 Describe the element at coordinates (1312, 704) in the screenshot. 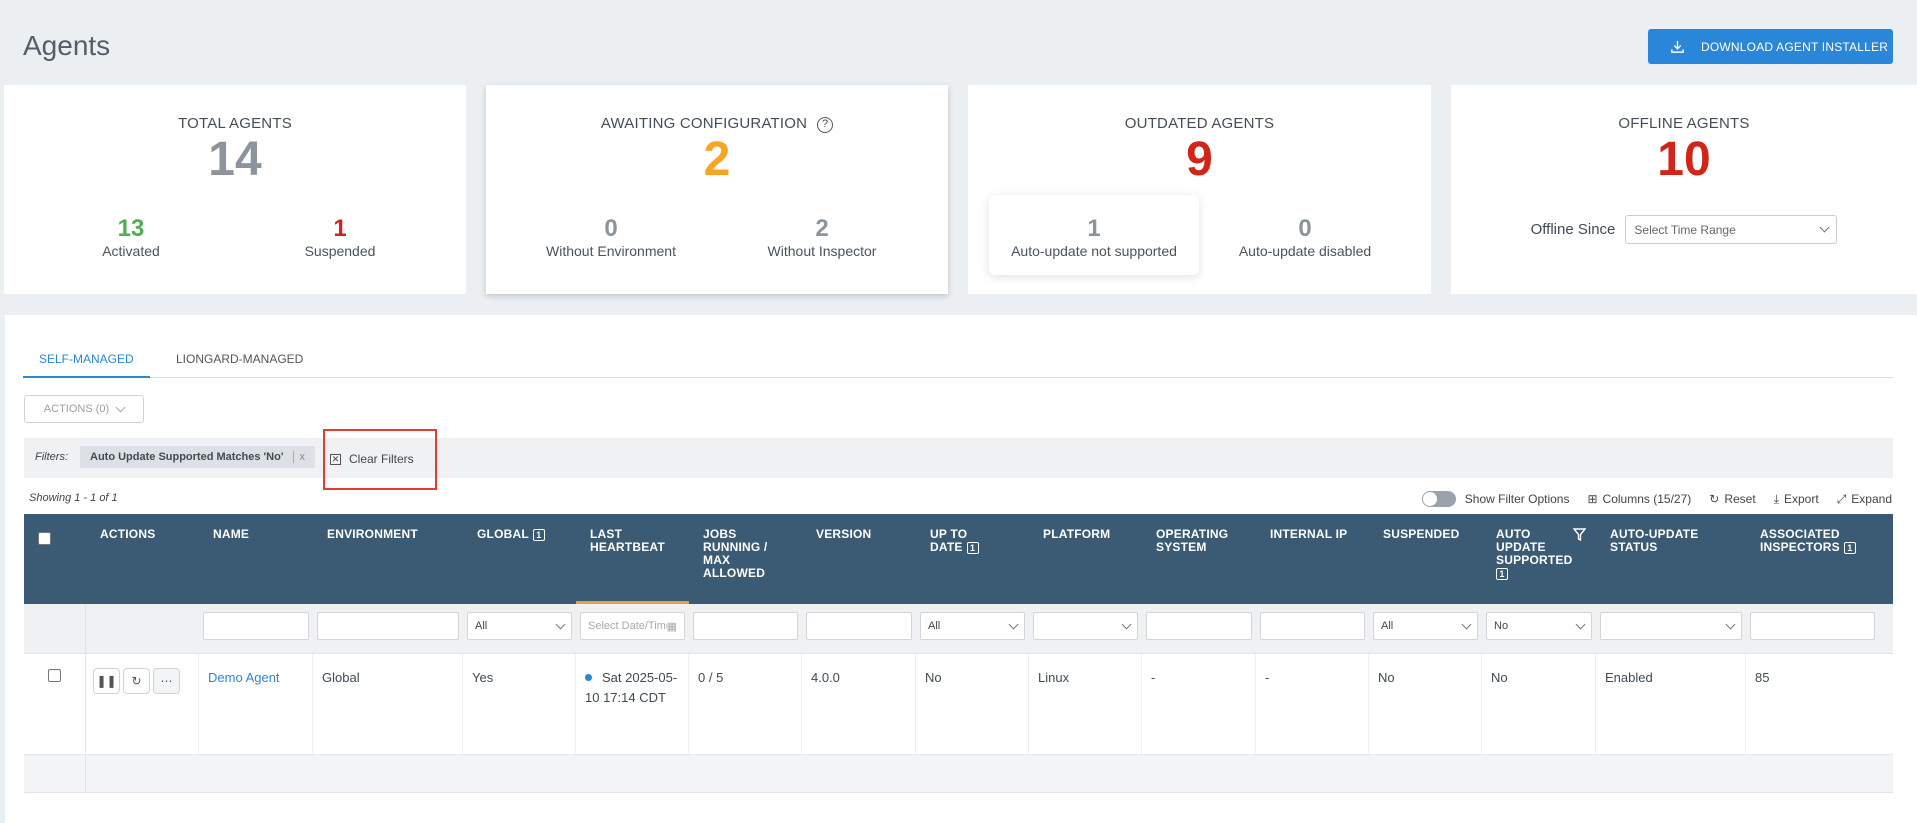

I see `row-internal-ip-cell: -` at that location.